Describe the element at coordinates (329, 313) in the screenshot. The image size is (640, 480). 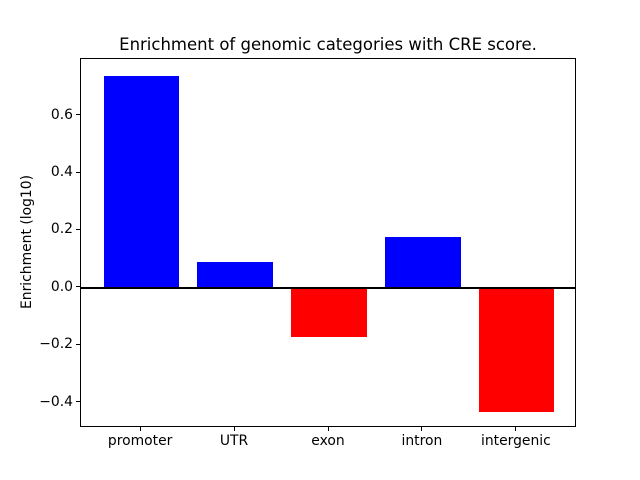
I see `bar-exon` at that location.